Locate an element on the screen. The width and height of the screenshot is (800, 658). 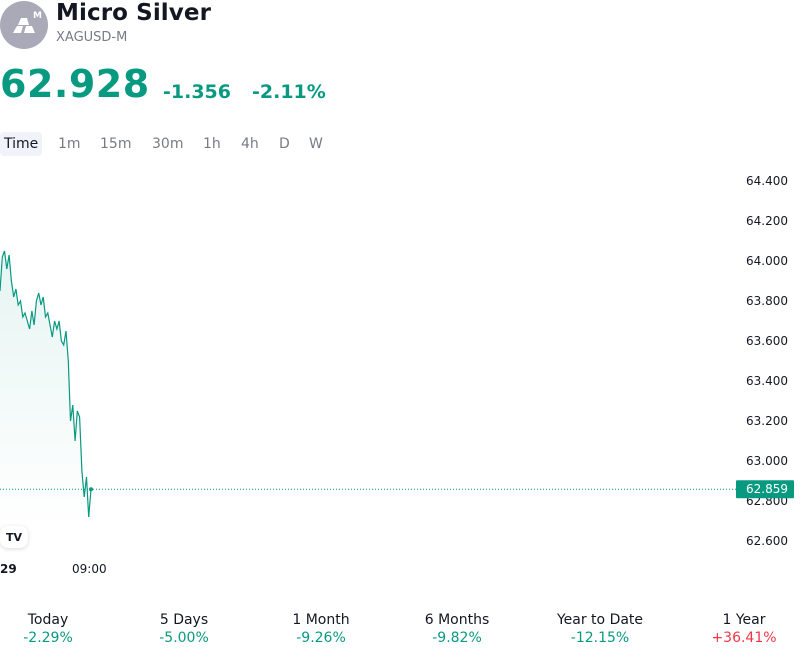
symbol-logo: M is located at coordinates (24, 25).